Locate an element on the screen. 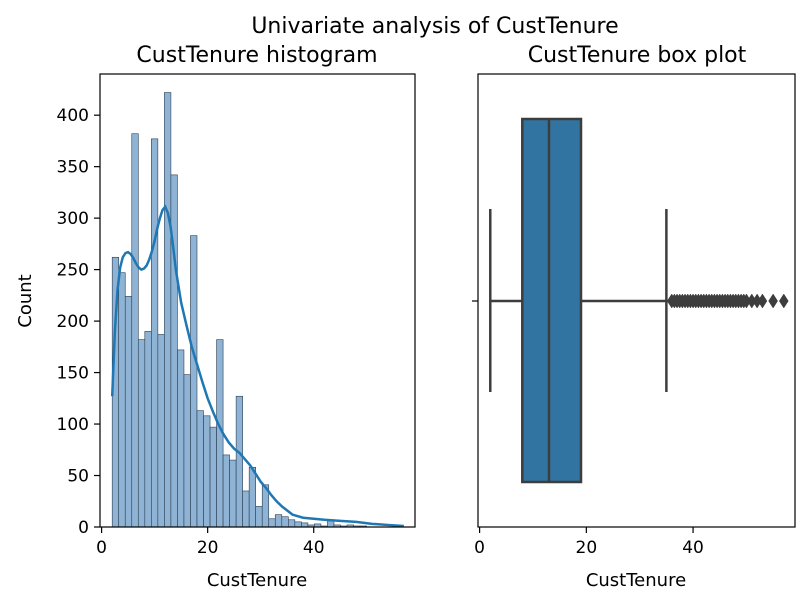  boxplot-x-tick-label: 40 is located at coordinates (693, 548).